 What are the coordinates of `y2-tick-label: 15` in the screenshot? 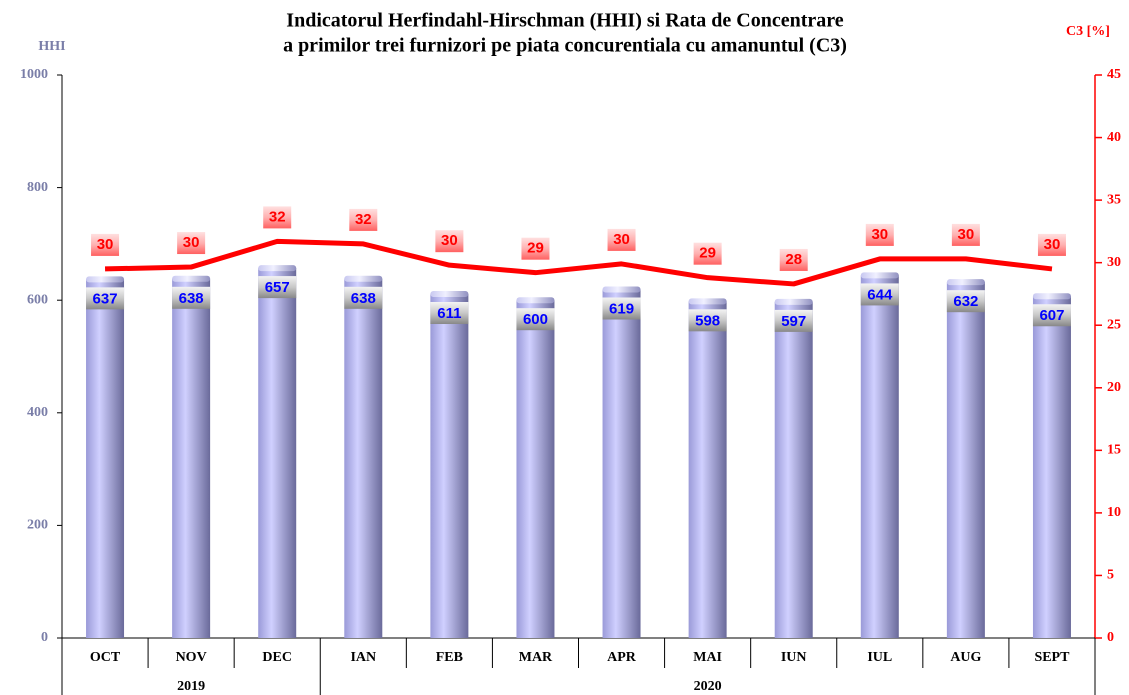 It's located at (1114, 450).